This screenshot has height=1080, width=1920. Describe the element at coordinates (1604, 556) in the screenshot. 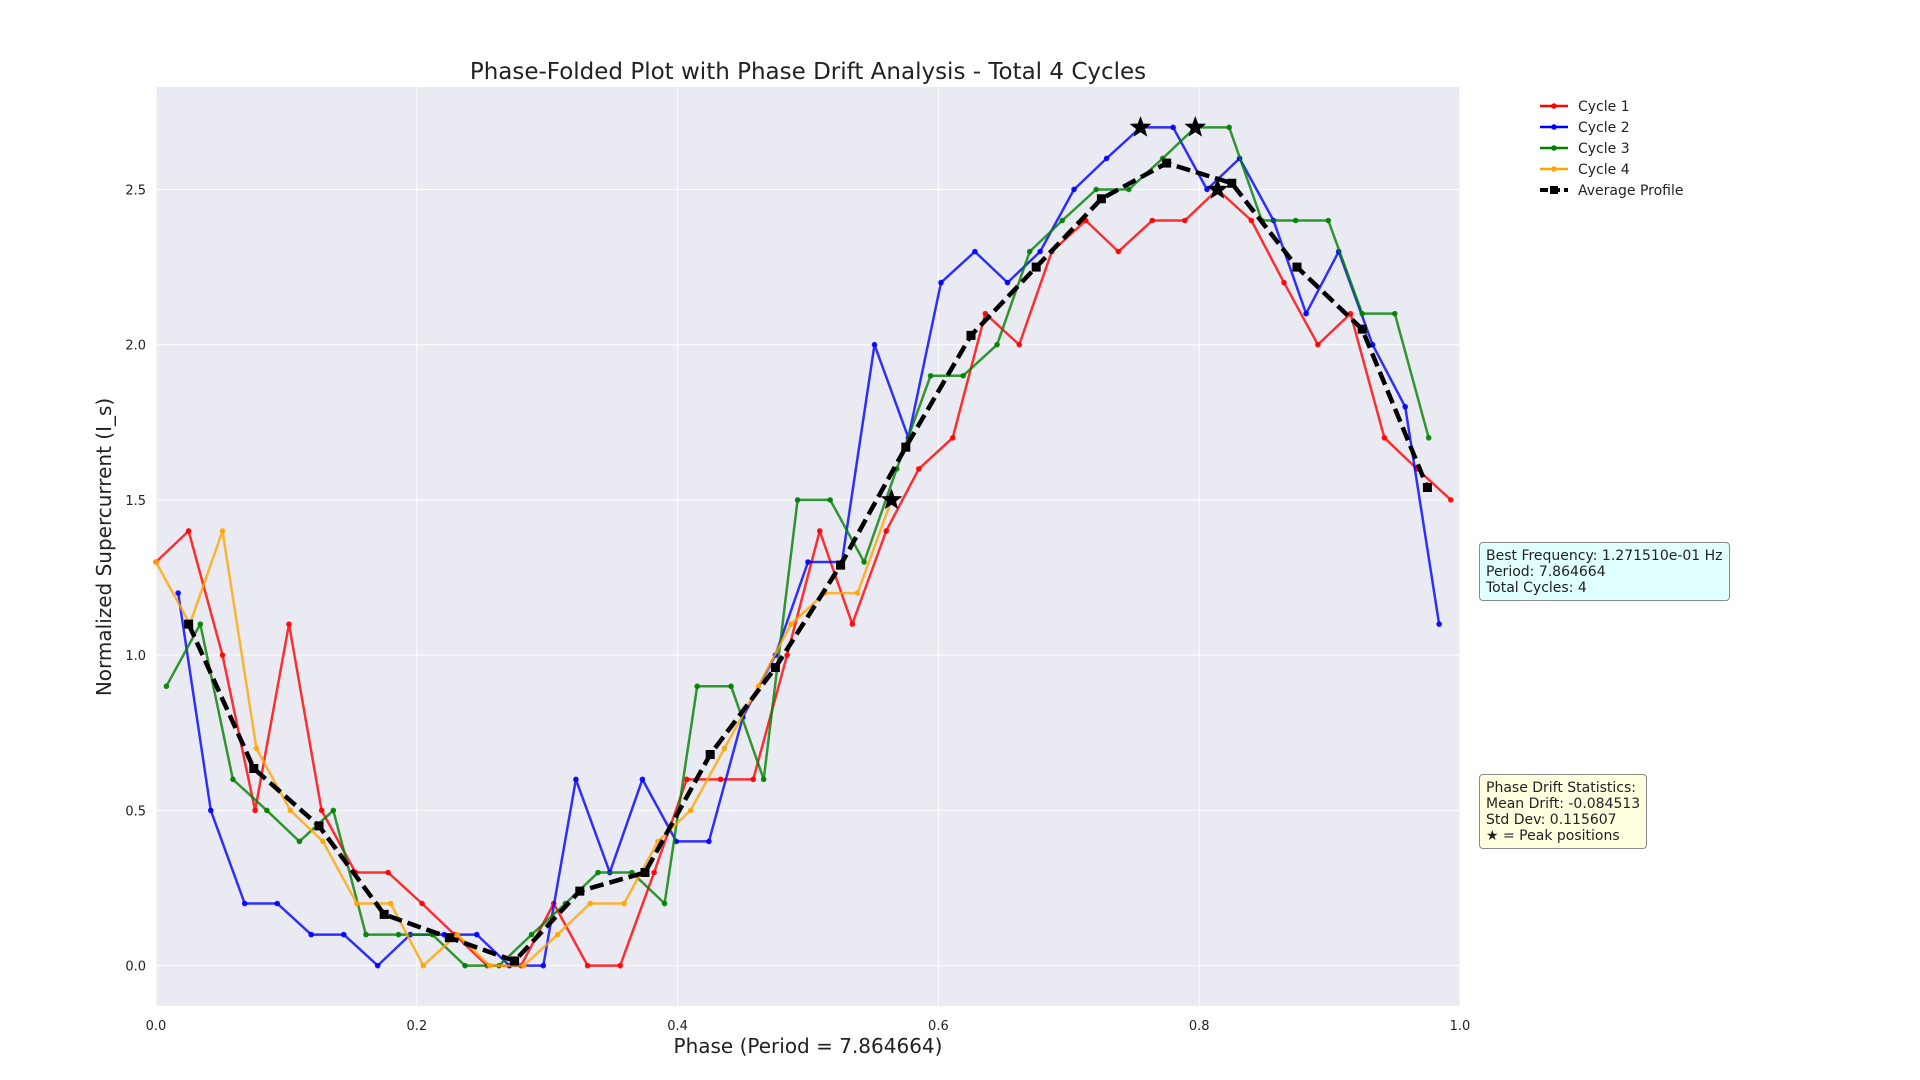

I see `best-frequency-text: Best Frequency: 1.271510e-01 Hz` at that location.